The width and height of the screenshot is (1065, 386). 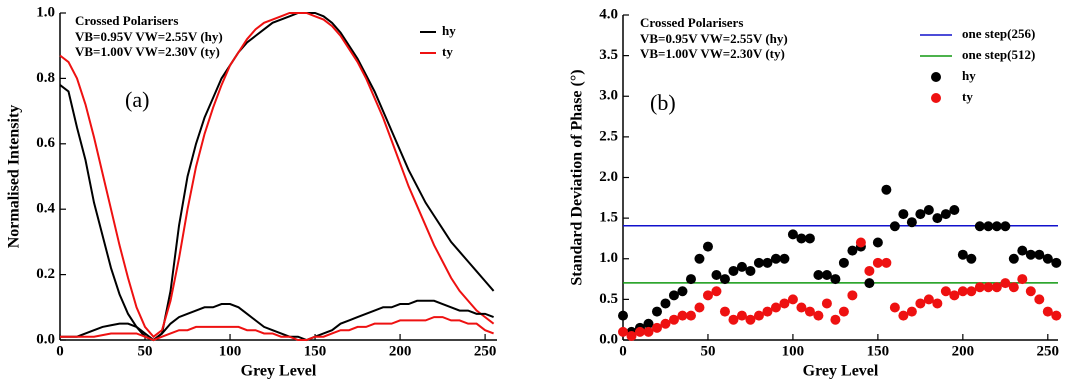 What do you see at coordinates (400, 351) in the screenshot?
I see `x-tick-label: 200` at bounding box center [400, 351].